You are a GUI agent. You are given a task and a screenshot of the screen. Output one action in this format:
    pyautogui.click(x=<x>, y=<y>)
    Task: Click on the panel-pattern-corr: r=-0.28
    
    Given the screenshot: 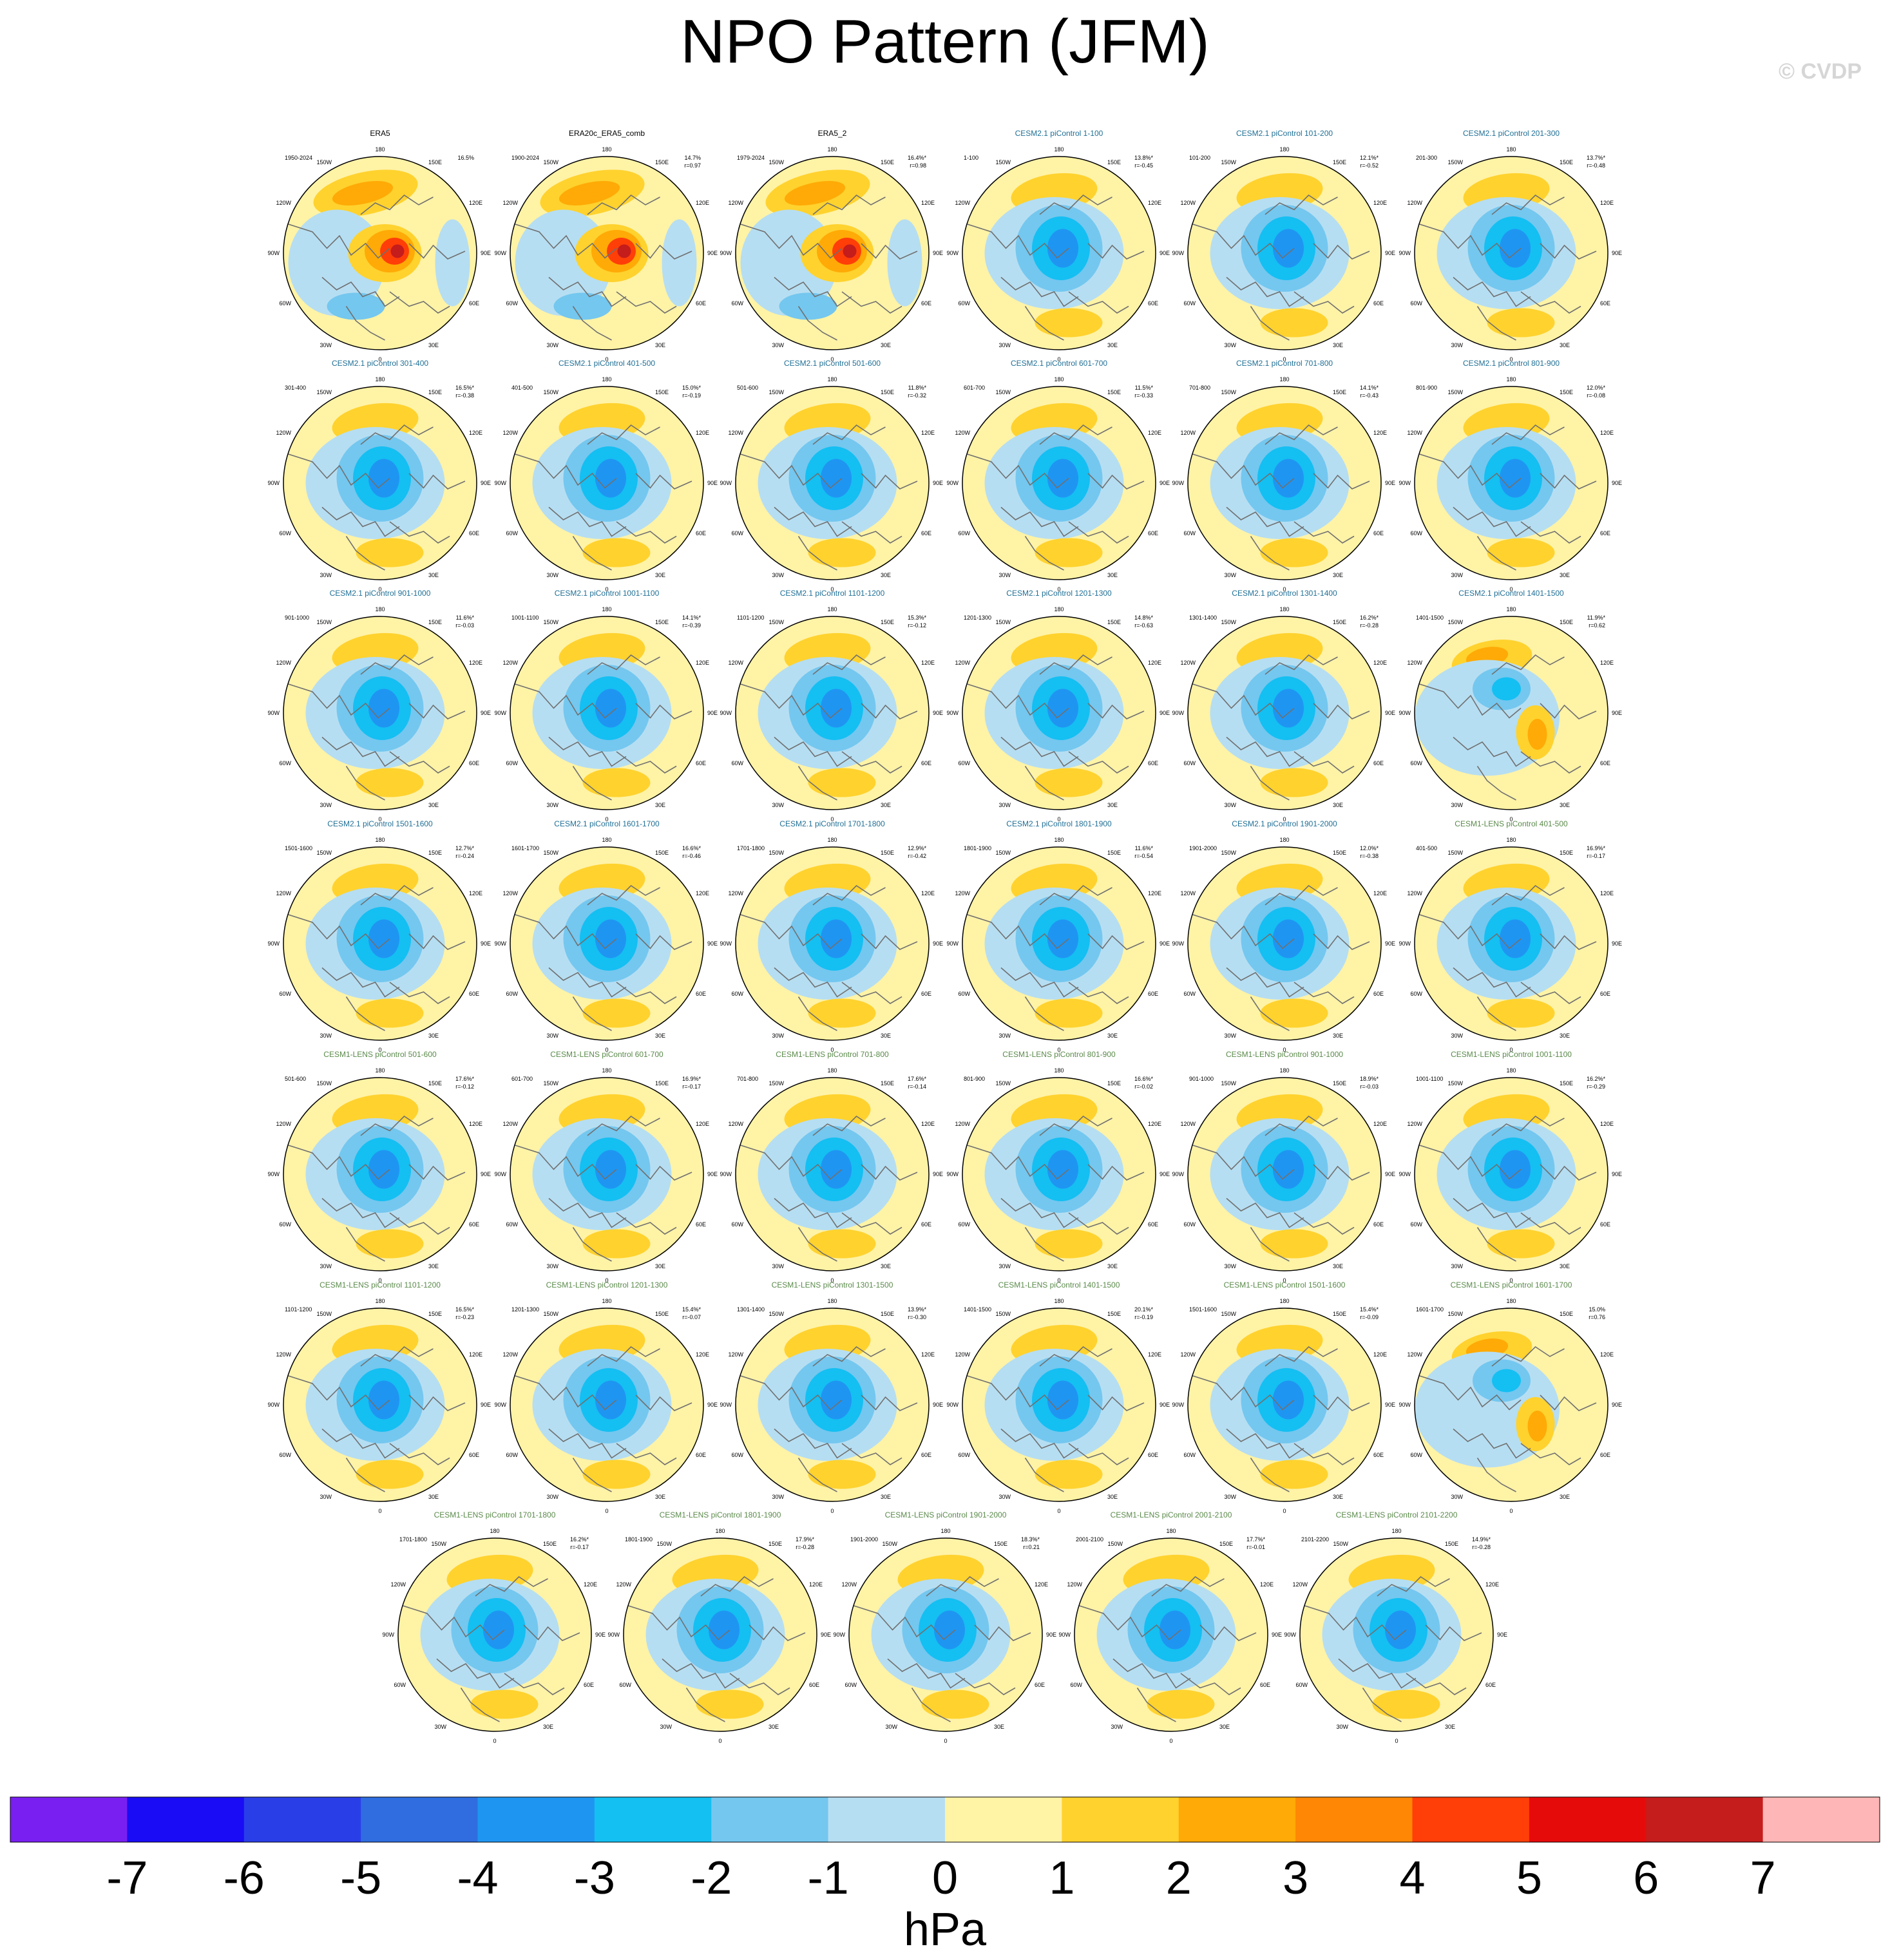 What is the action you would take?
    pyautogui.click(x=1369, y=625)
    